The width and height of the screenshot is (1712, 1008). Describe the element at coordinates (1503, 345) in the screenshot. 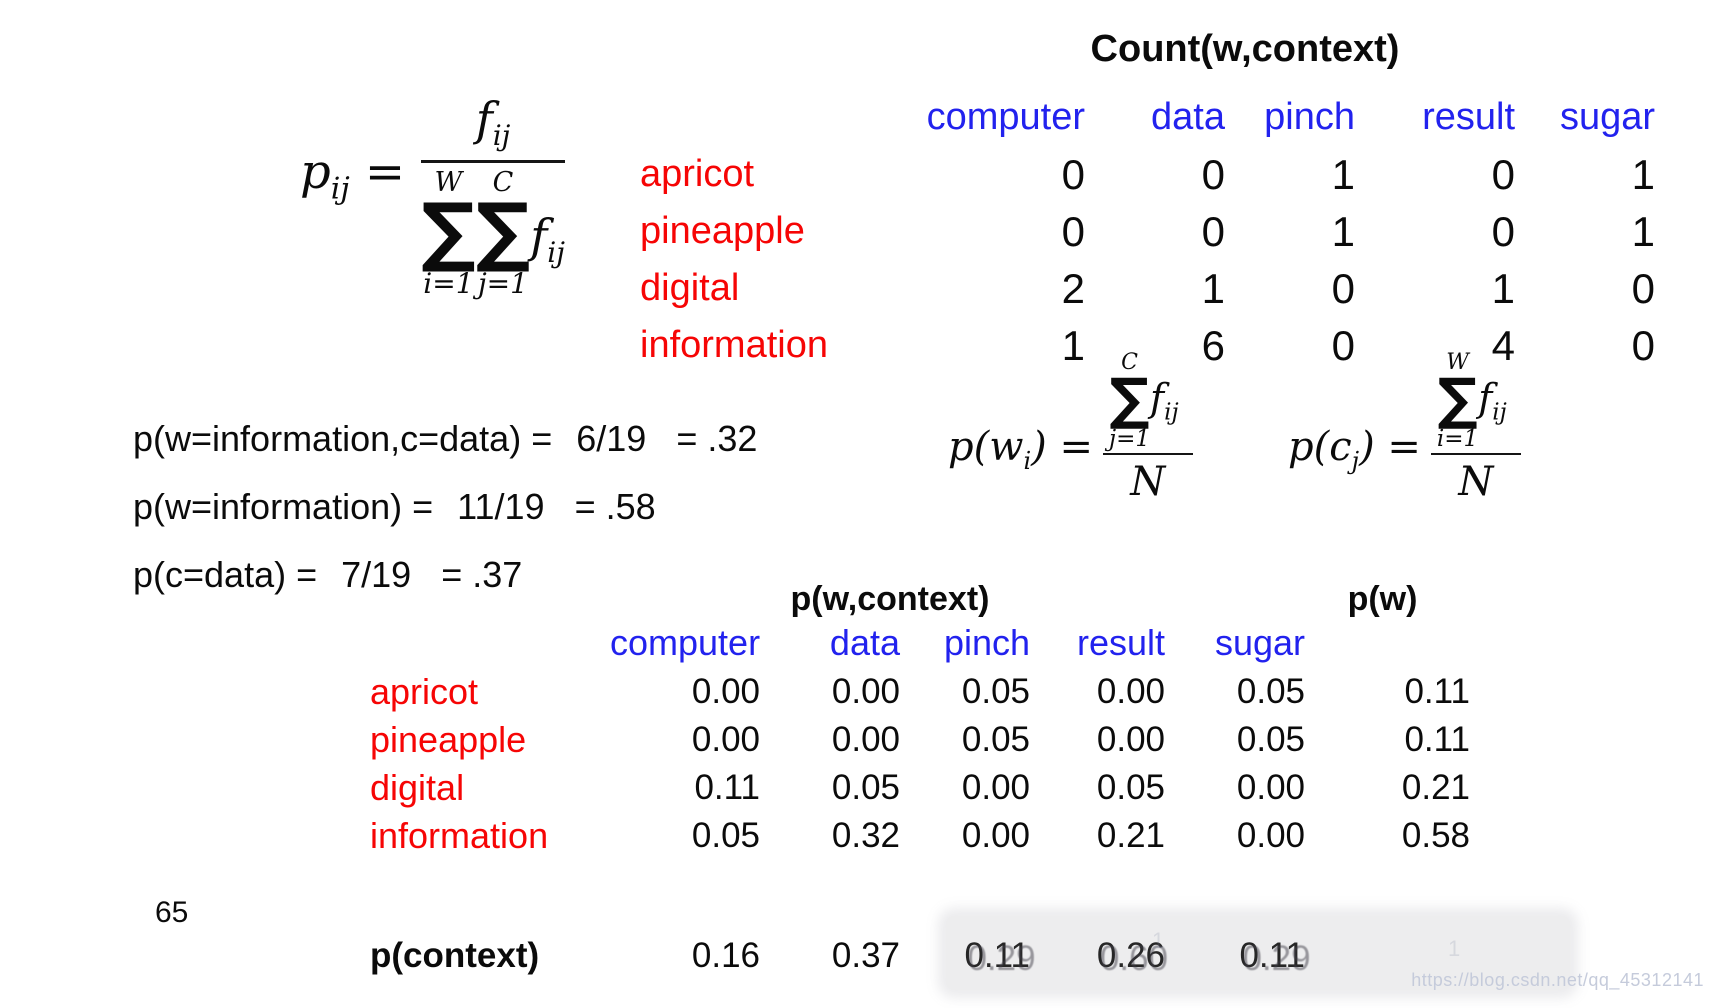

I see `count-cell: 4` at that location.